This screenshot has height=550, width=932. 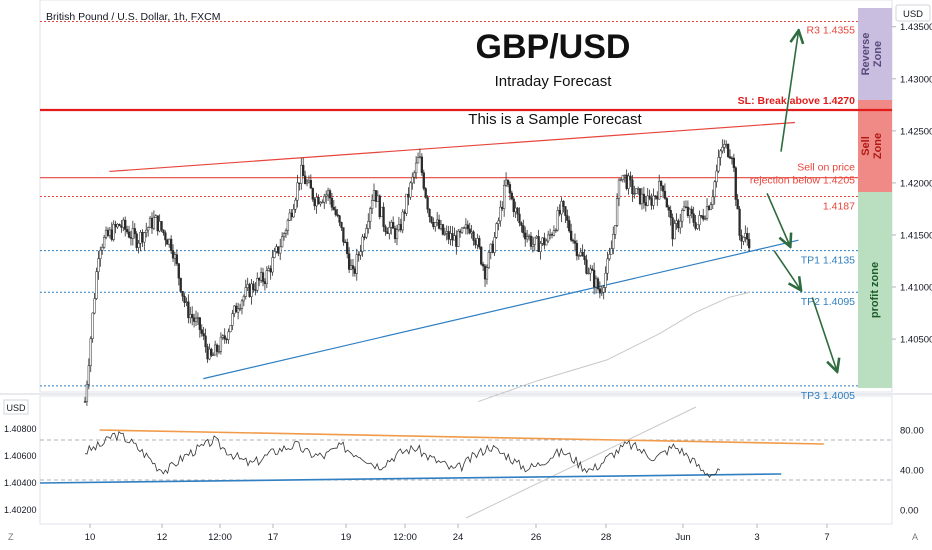 What do you see at coordinates (555, 119) in the screenshot?
I see `sample-note: This is a Sample Forecast` at bounding box center [555, 119].